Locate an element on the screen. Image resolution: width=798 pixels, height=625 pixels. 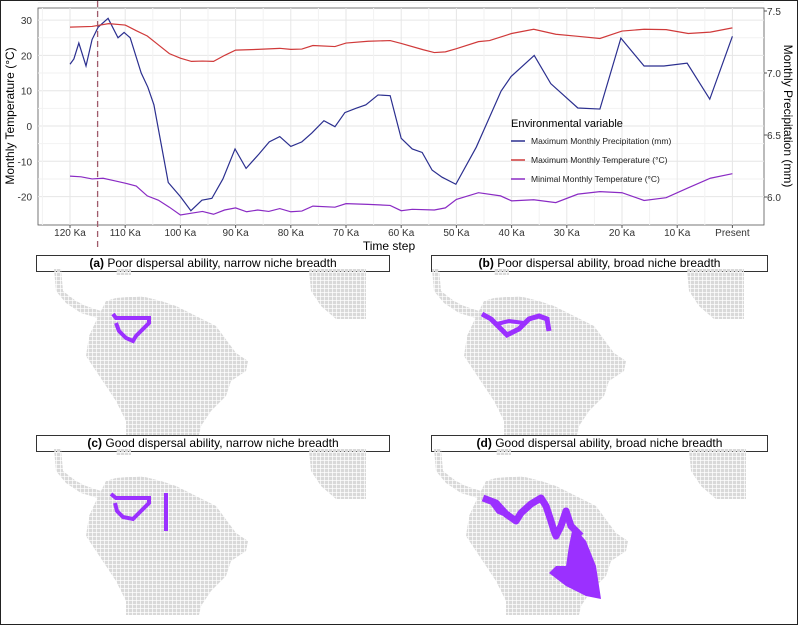
range-c is located at coordinates (130, 507).